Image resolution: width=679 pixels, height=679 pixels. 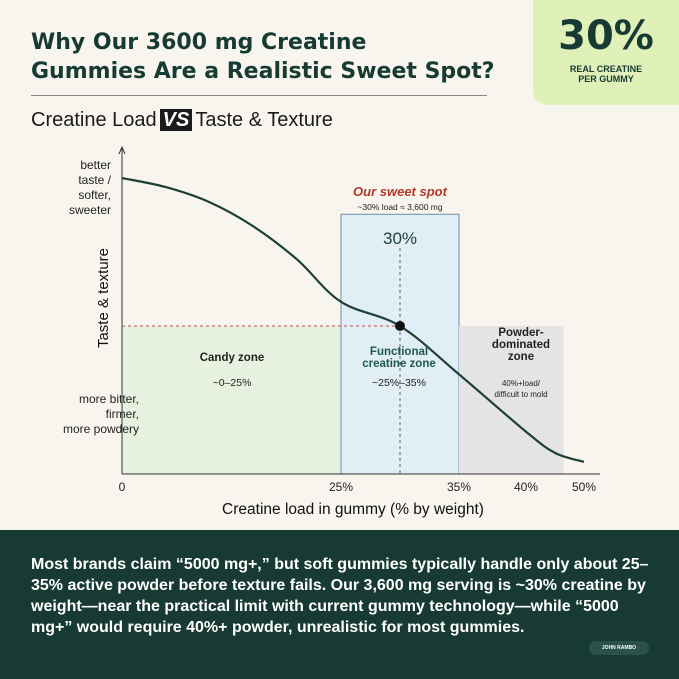 What do you see at coordinates (459, 487) in the screenshot?
I see `x-tick-label-35: 35%` at bounding box center [459, 487].